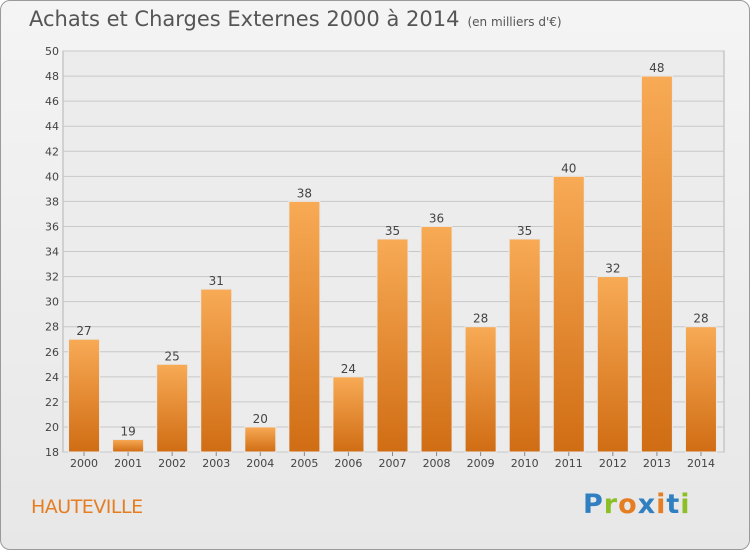 The image size is (750, 550). I want to click on y-tick-label: 40, so click(52, 176).